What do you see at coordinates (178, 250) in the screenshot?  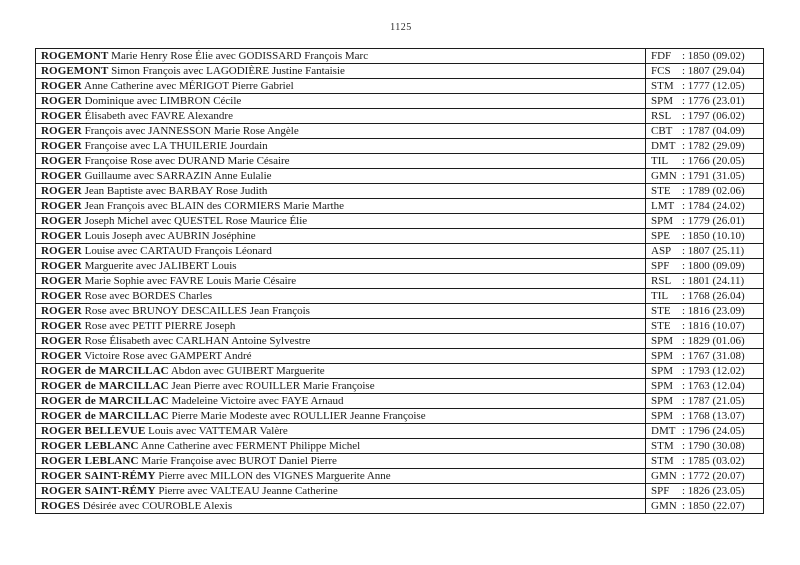 I see `given-names: Louise avec CARTAUD François Léonard` at bounding box center [178, 250].